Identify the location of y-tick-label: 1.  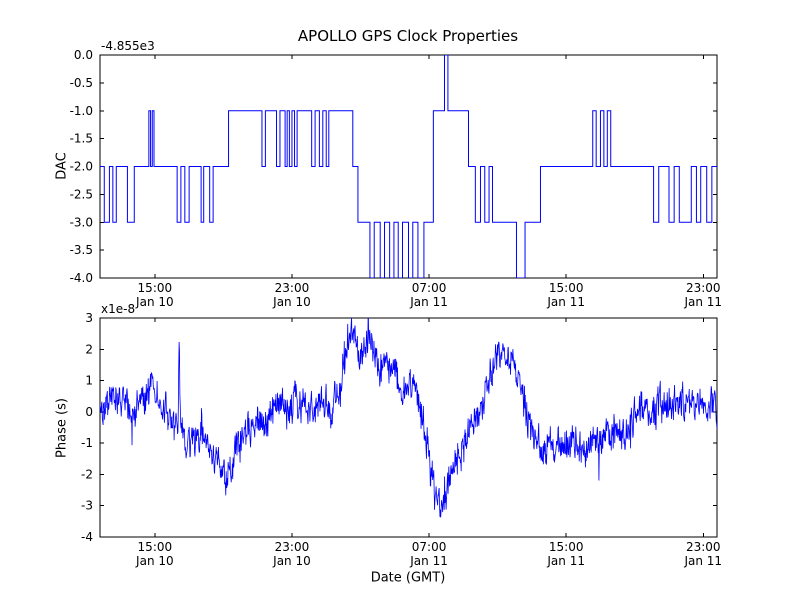
(89, 381).